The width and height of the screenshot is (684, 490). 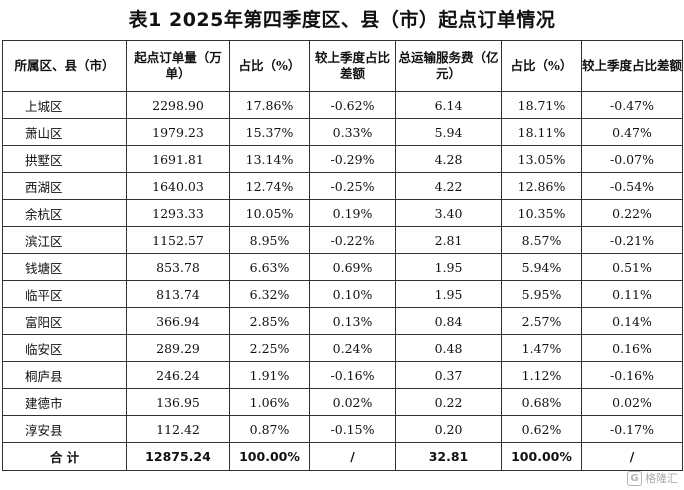 What do you see at coordinates (178, 456) in the screenshot?
I see `total-order-volume: 12875.24` at bounding box center [178, 456].